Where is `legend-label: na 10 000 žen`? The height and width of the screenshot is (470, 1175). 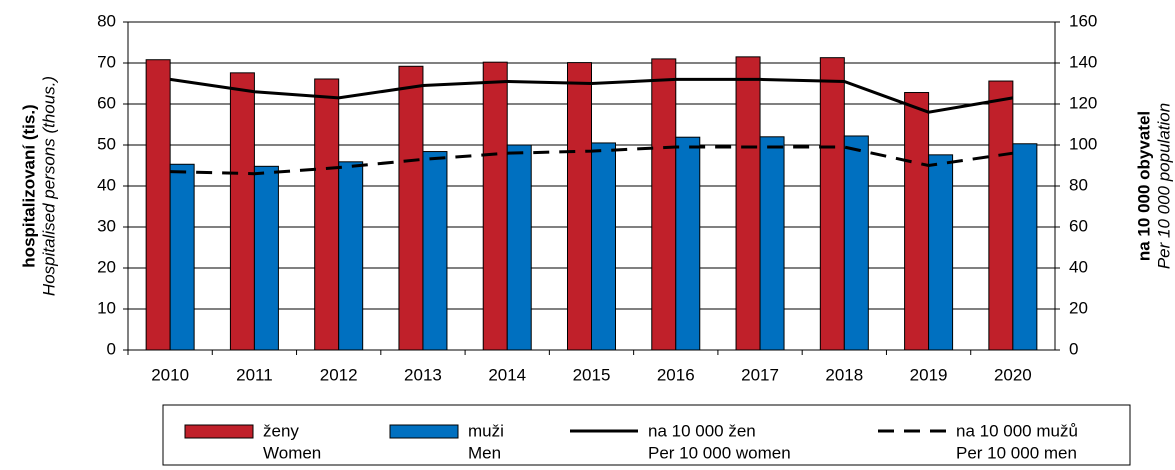
legend-label: na 10 000 žen is located at coordinates (702, 430).